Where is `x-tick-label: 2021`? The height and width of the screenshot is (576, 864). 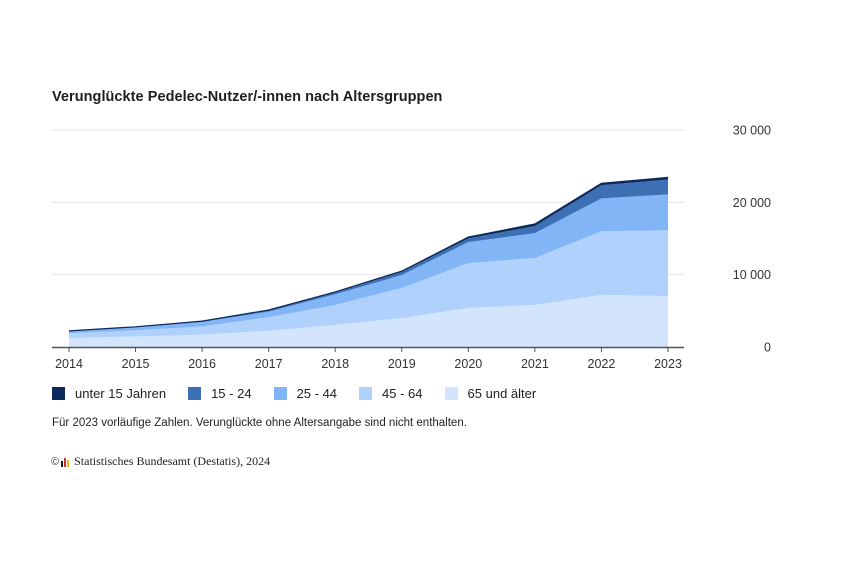
x-tick-label: 2021 is located at coordinates (535, 364).